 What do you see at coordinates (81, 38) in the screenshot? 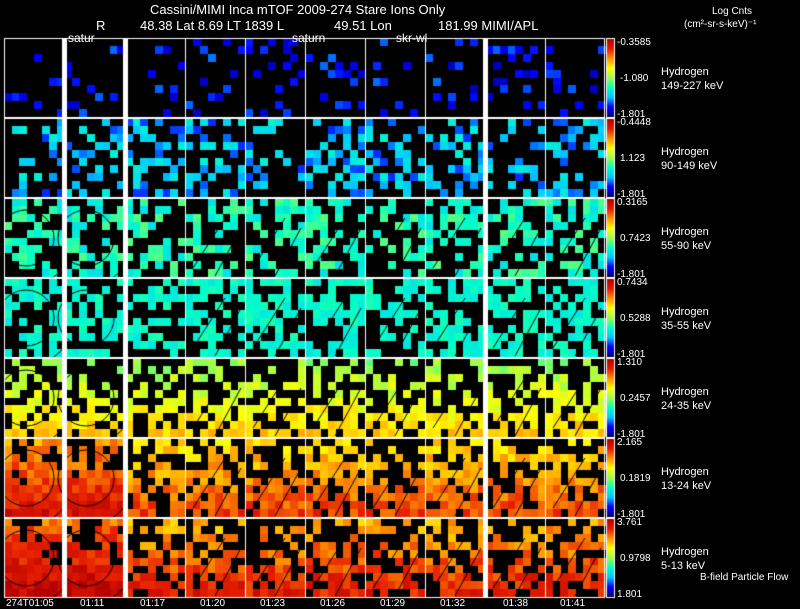
I see `overlay-label: satur` at bounding box center [81, 38].